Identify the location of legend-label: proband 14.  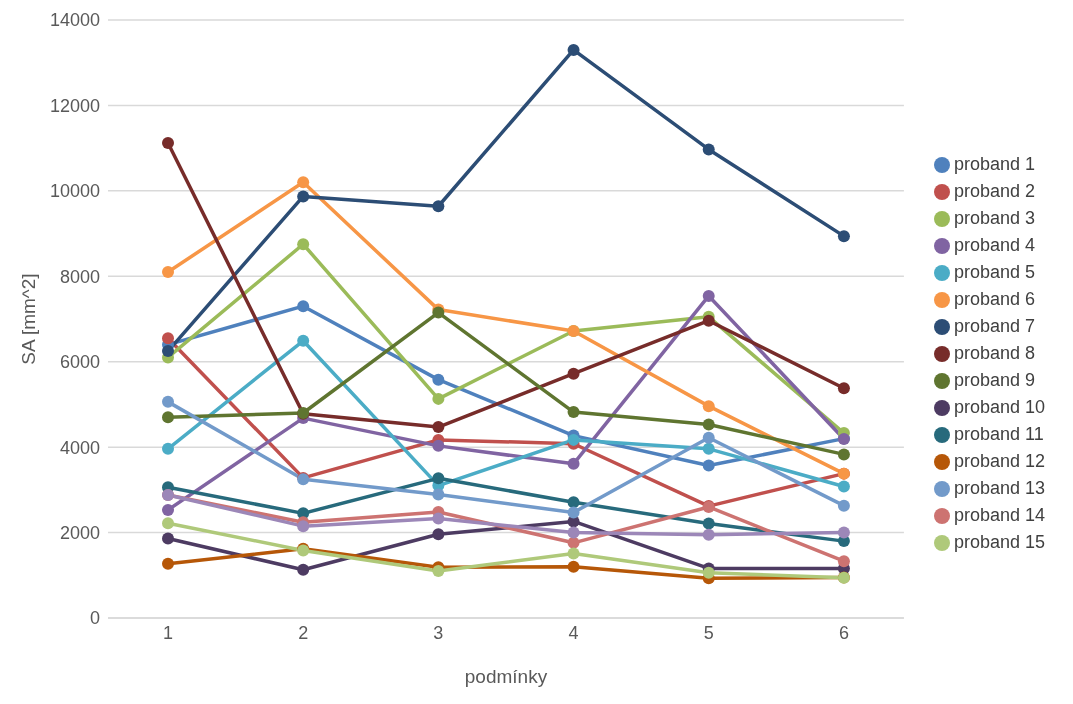
(999, 514).